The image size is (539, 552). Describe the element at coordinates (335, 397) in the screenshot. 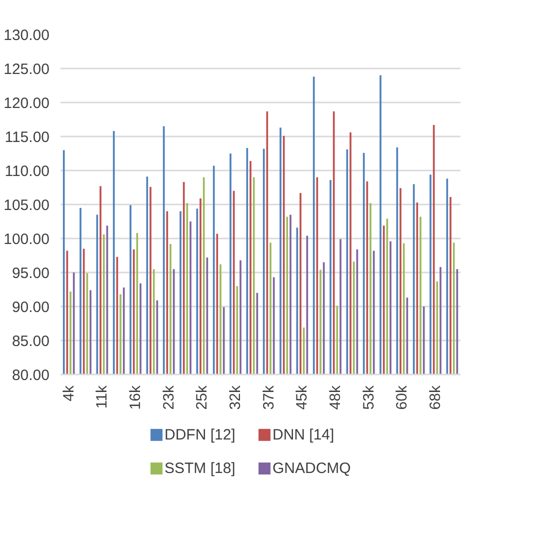

I see `x-tick-label: 48k` at that location.